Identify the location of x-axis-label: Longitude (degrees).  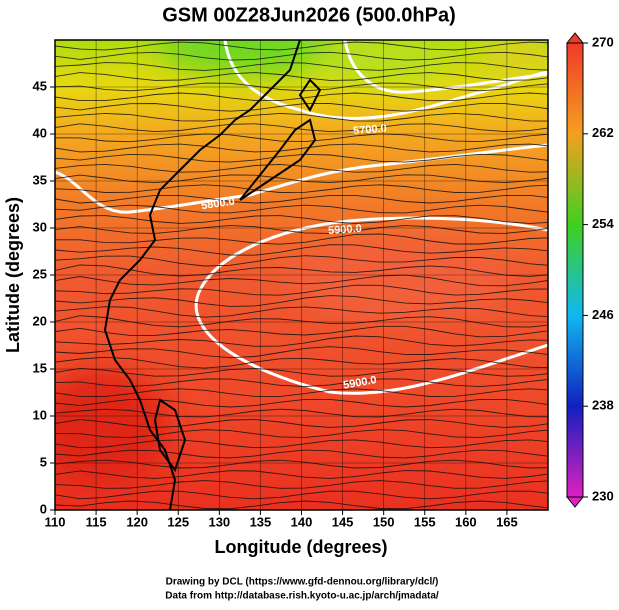
(300, 547).